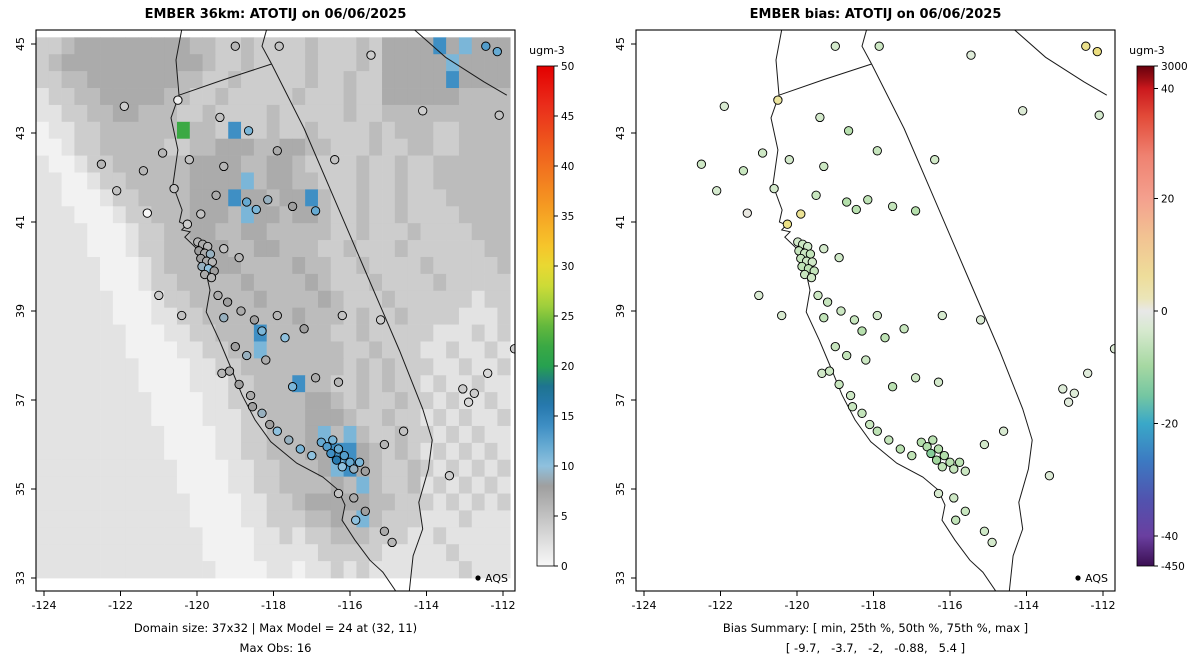 The height and width of the screenshot is (672, 1200). What do you see at coordinates (503, 605) in the screenshot?
I see `x-tick-label: -112` at bounding box center [503, 605].